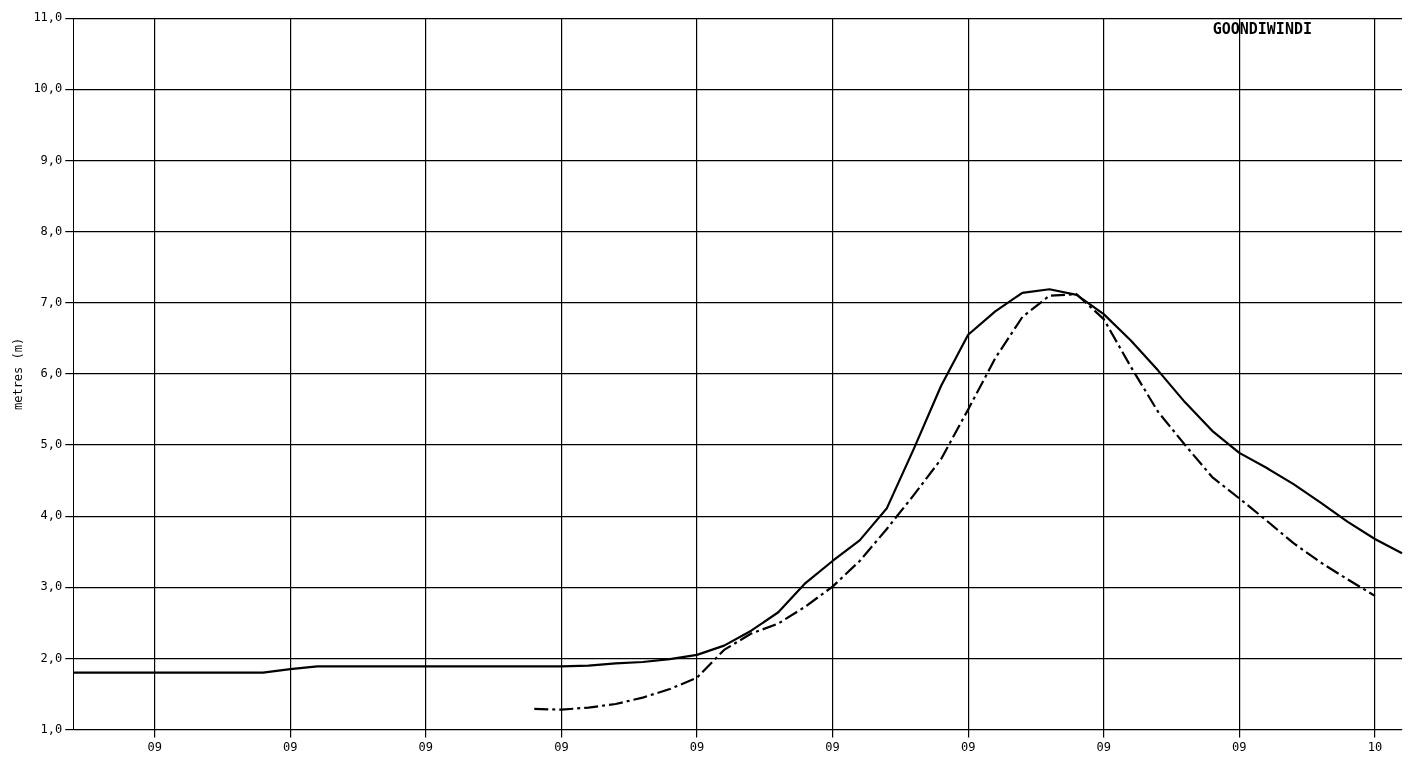 This screenshot has height=769, width=1421. What do you see at coordinates (51, 586) in the screenshot?
I see `y-tick-label: 3,0` at bounding box center [51, 586].